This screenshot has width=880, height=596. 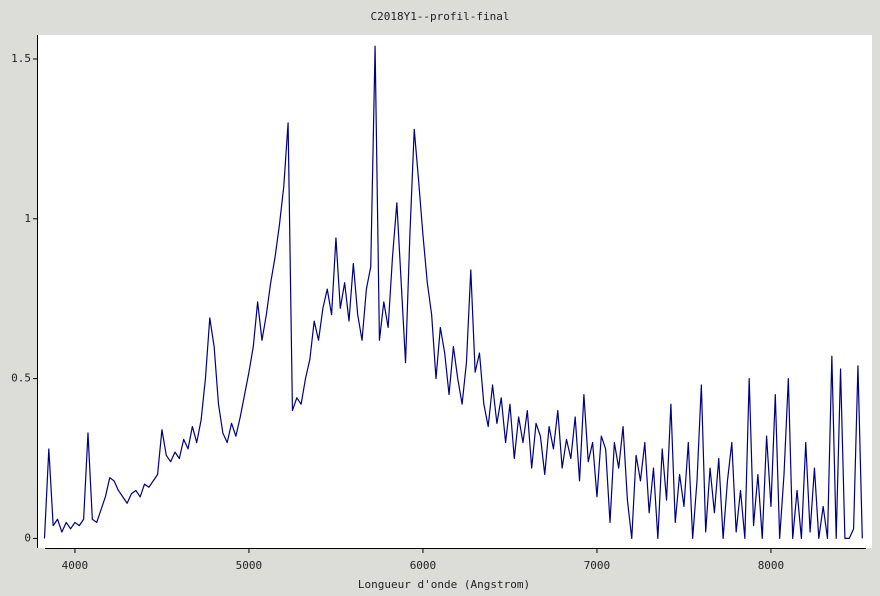 What do you see at coordinates (249, 565) in the screenshot?
I see `x-tick-label: 5000` at bounding box center [249, 565].